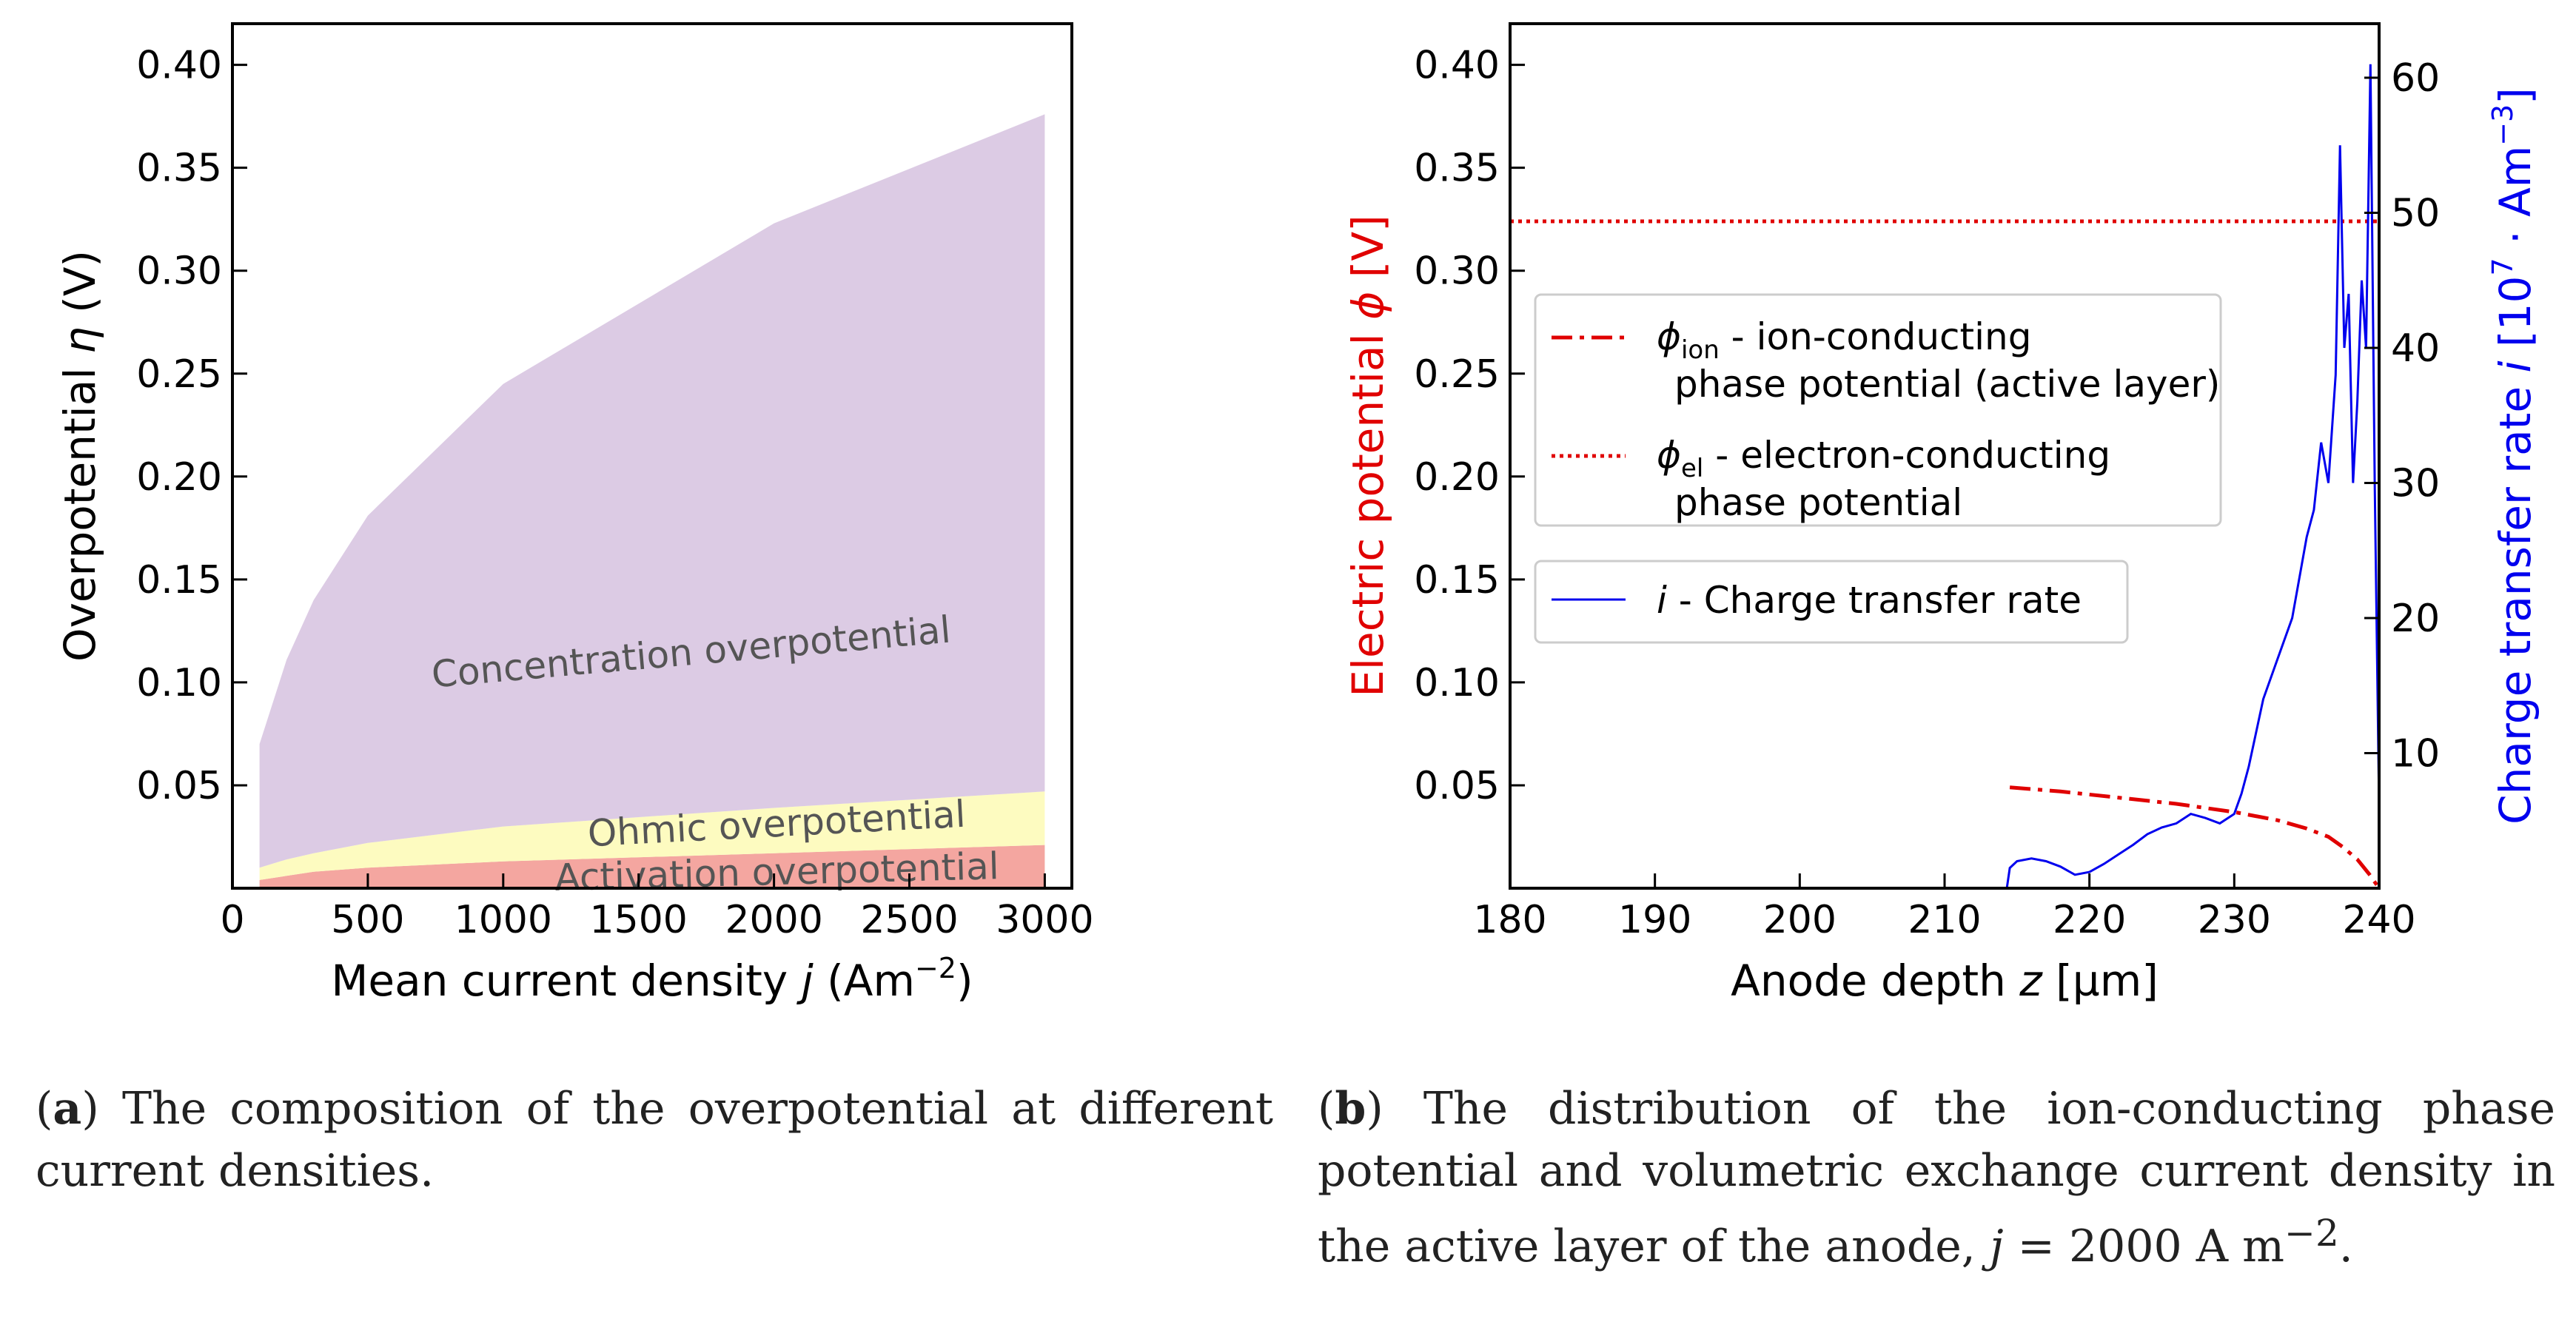 This screenshot has height=1319, width=2576. I want to click on legend-label-line2: phase potential, so click(1818, 502).